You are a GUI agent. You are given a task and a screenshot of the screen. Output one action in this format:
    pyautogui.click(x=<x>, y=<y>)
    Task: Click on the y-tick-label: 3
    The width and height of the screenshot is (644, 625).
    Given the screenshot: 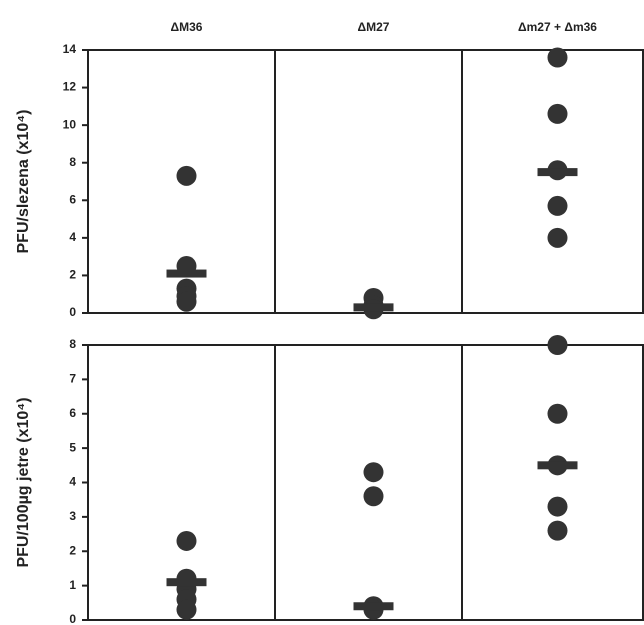 What is the action you would take?
    pyautogui.click(x=72, y=516)
    